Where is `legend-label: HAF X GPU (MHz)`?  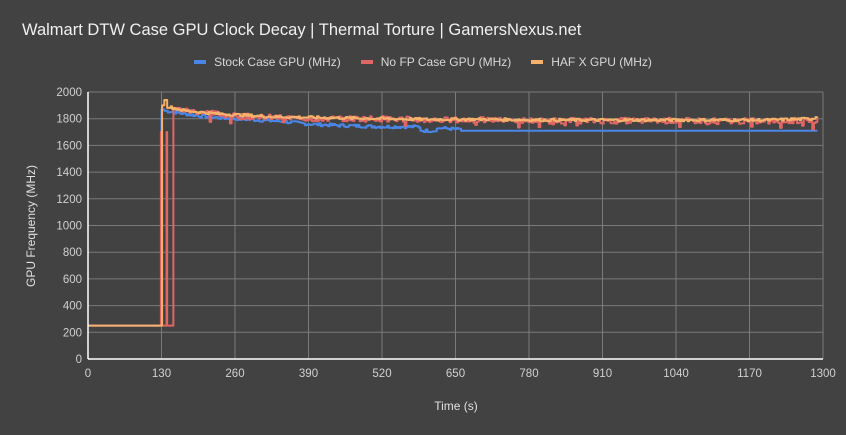
legend-label: HAF X GPU (MHz) is located at coordinates (601, 62).